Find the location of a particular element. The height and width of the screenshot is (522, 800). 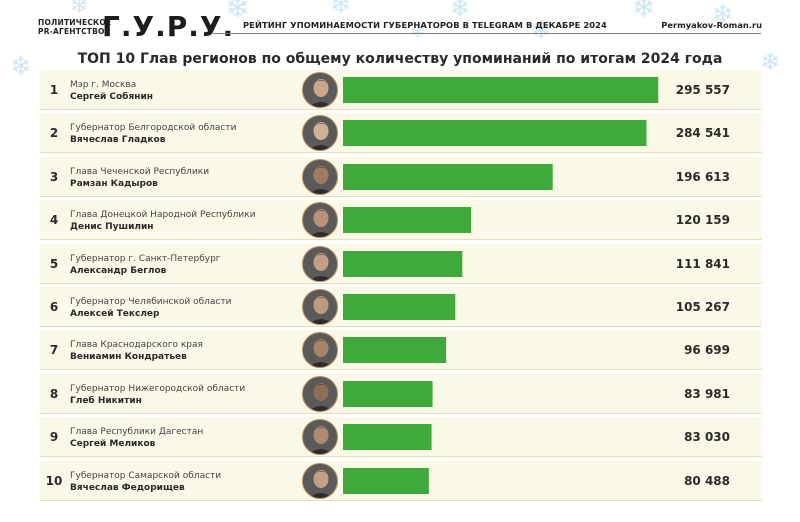

governor-position: Глава Краснодарского края is located at coordinates (136, 345).